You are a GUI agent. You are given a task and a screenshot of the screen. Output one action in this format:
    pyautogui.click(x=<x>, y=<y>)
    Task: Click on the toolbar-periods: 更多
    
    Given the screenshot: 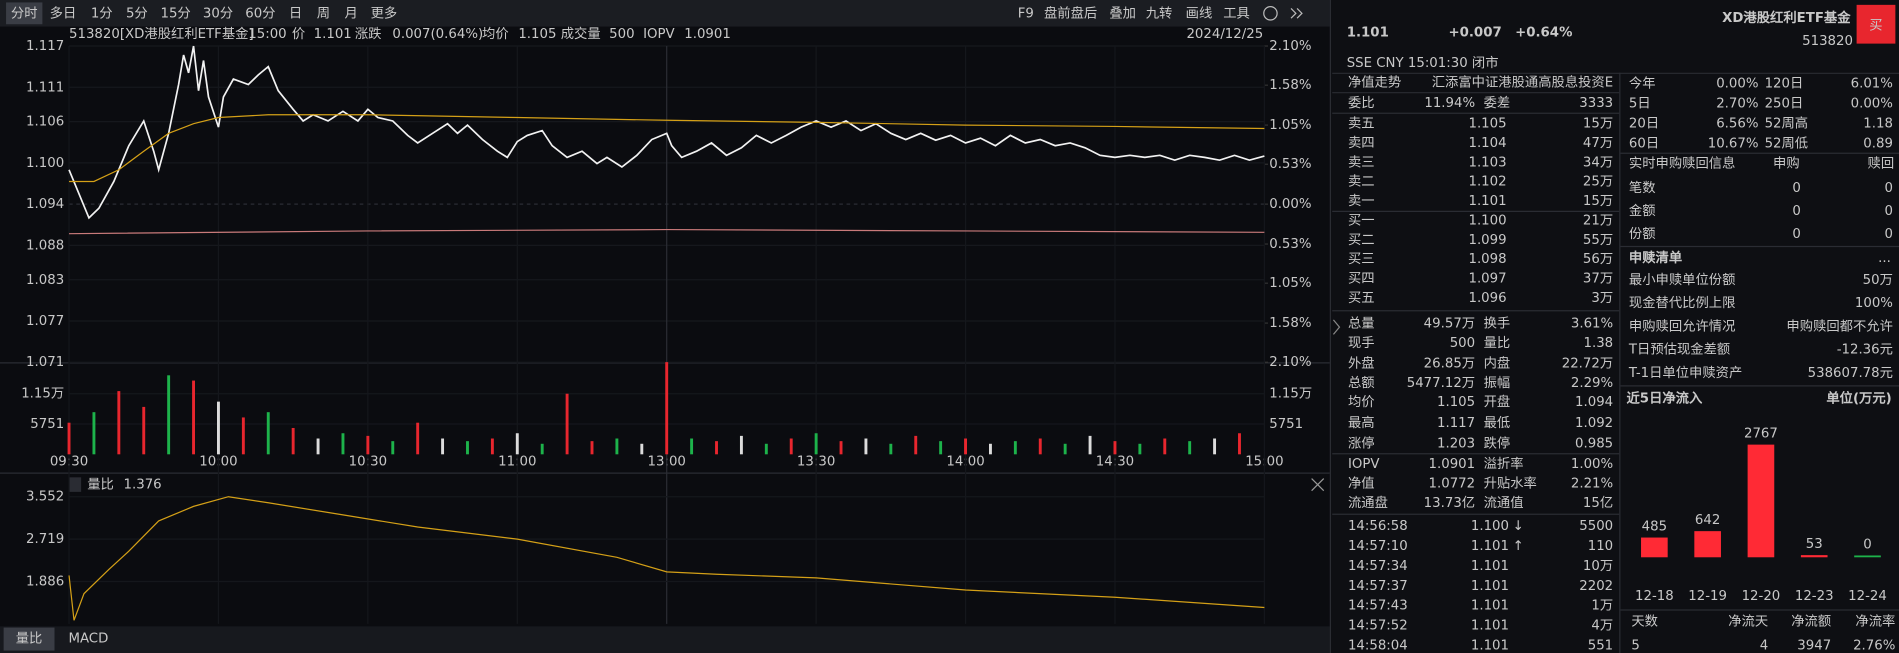 What is the action you would take?
    pyautogui.click(x=384, y=12)
    